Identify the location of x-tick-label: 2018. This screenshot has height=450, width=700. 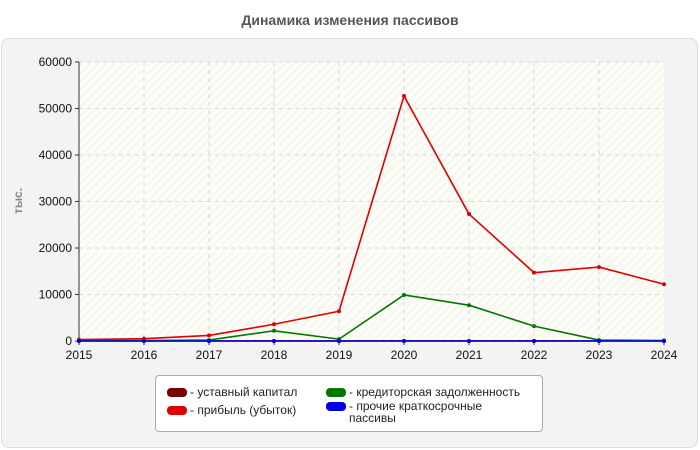
(274, 355).